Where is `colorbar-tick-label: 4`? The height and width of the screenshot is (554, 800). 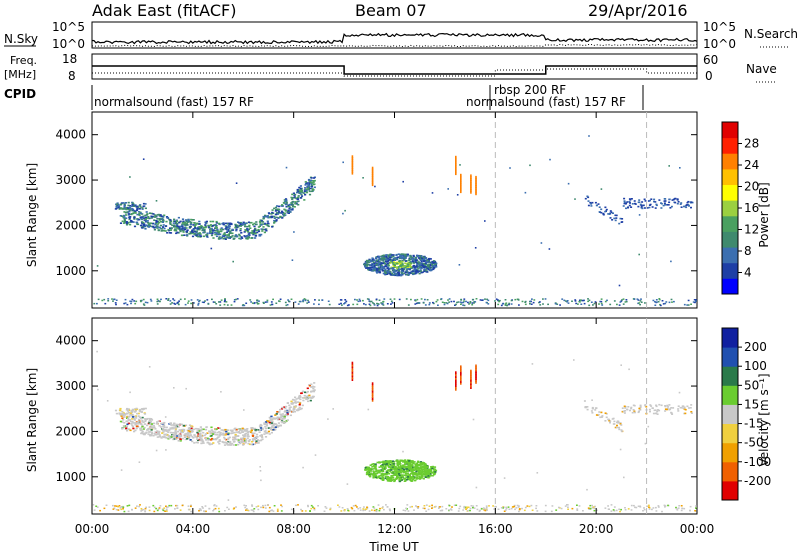 colorbar-tick-label: 4 is located at coordinates (748, 273).